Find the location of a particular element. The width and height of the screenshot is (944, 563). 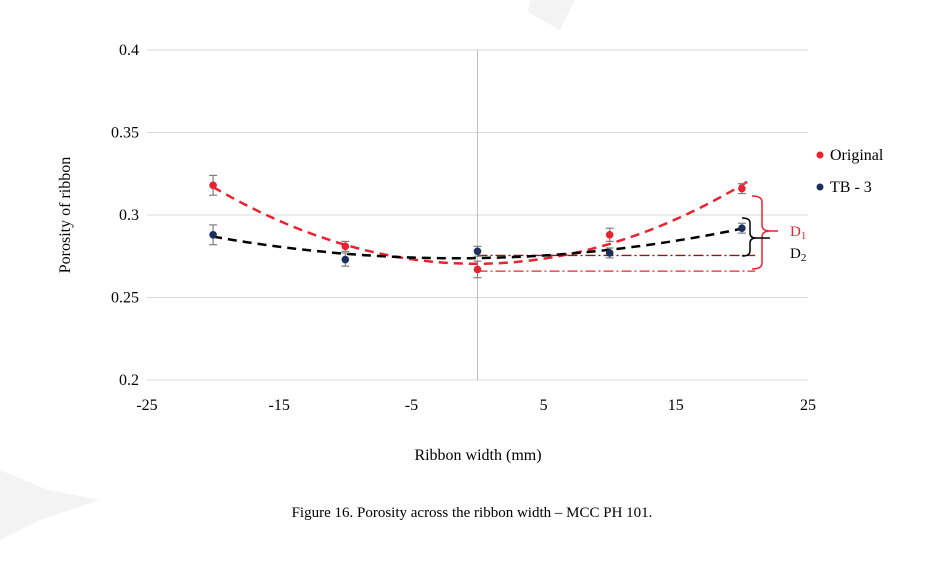

x-axis-title: Ribbon width (mm) is located at coordinates (477, 455).